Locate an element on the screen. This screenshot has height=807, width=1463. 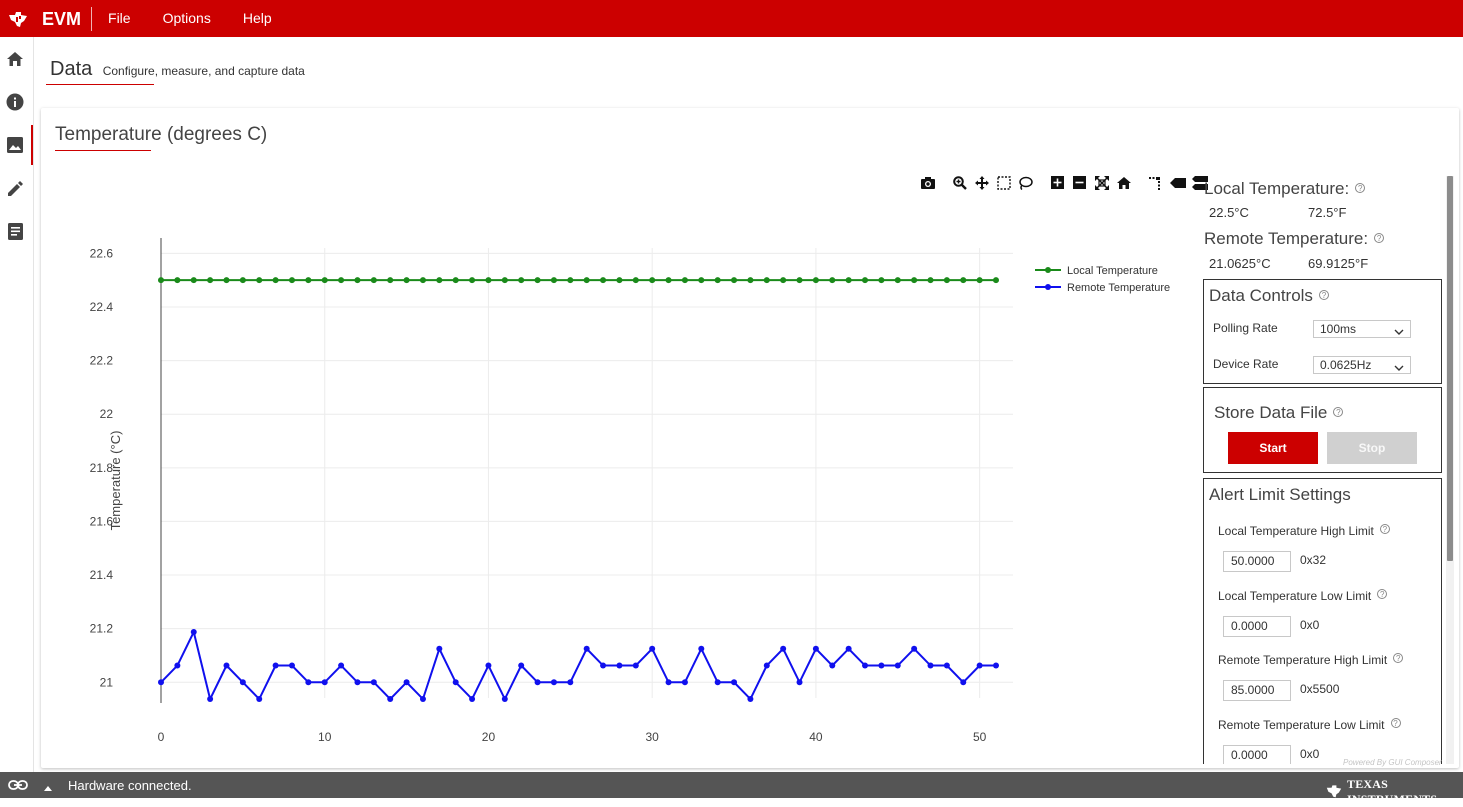
pencil-icon is located at coordinates (15, 188).